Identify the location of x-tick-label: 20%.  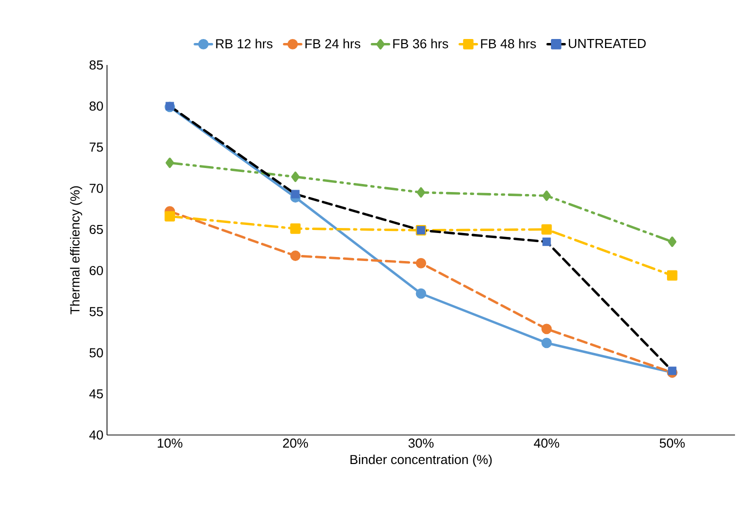
(295, 443).